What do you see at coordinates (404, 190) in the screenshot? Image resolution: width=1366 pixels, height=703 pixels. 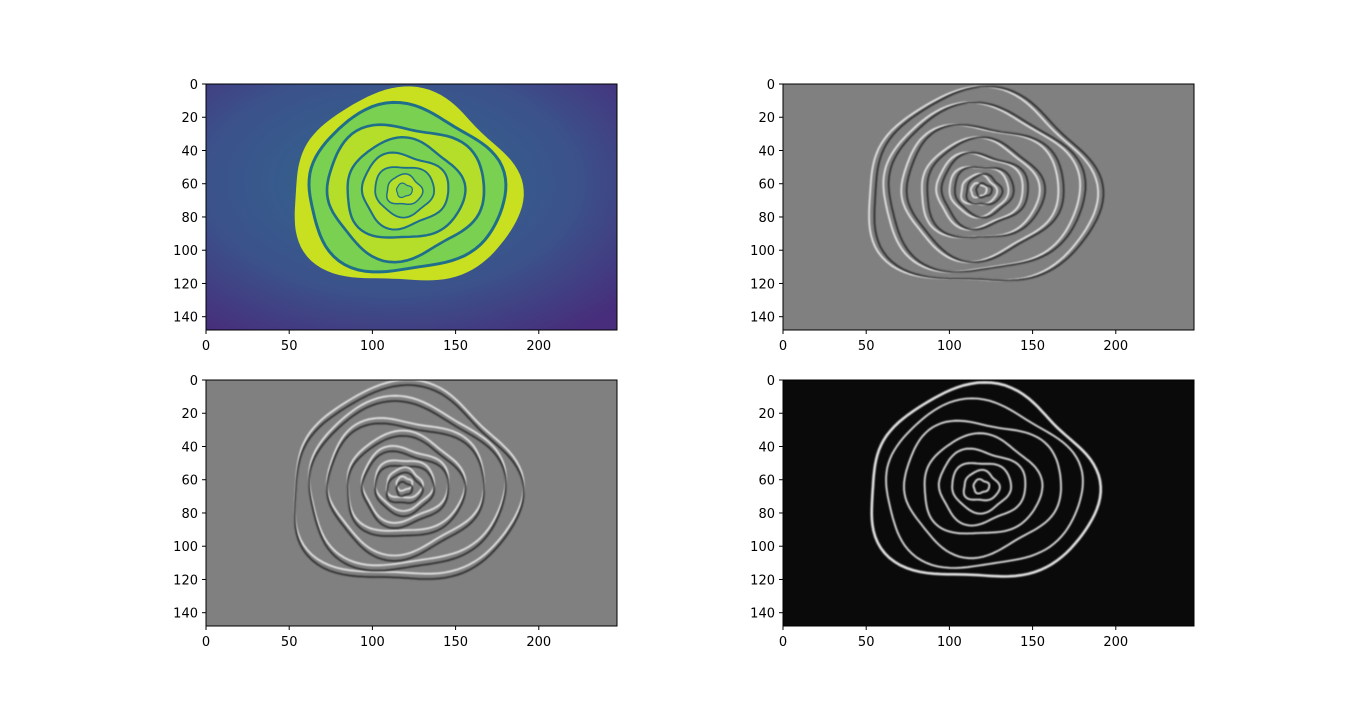 I see `rose-petal-ring` at bounding box center [404, 190].